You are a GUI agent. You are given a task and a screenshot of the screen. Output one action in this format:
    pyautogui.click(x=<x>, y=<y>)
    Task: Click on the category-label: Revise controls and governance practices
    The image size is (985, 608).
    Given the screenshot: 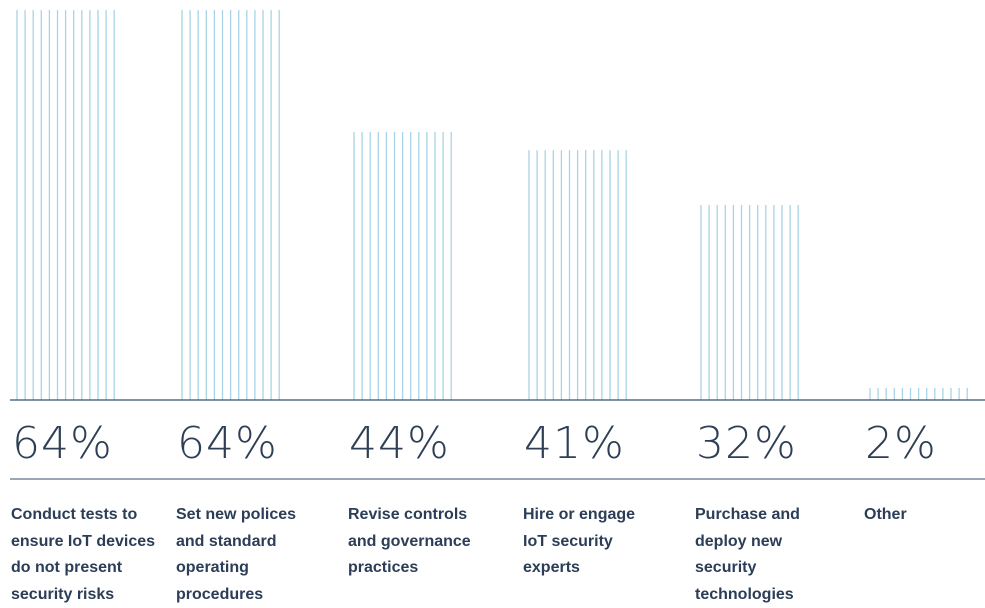 What is the action you would take?
    pyautogui.click(x=409, y=541)
    